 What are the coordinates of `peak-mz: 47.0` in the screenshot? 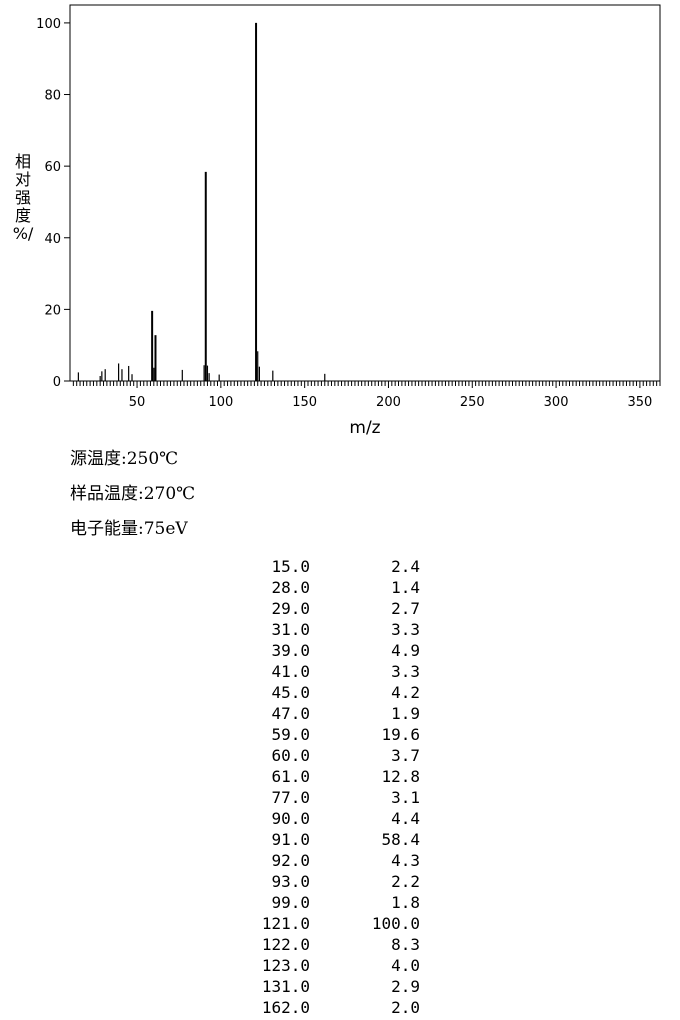 It's located at (290, 713).